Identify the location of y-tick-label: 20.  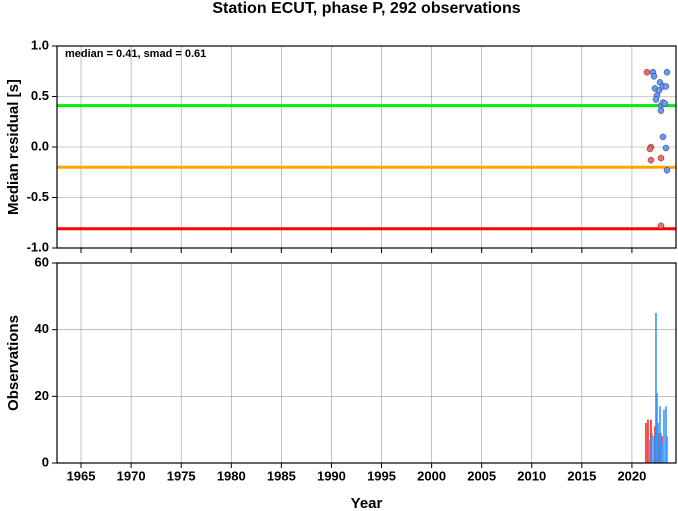
(42, 395).